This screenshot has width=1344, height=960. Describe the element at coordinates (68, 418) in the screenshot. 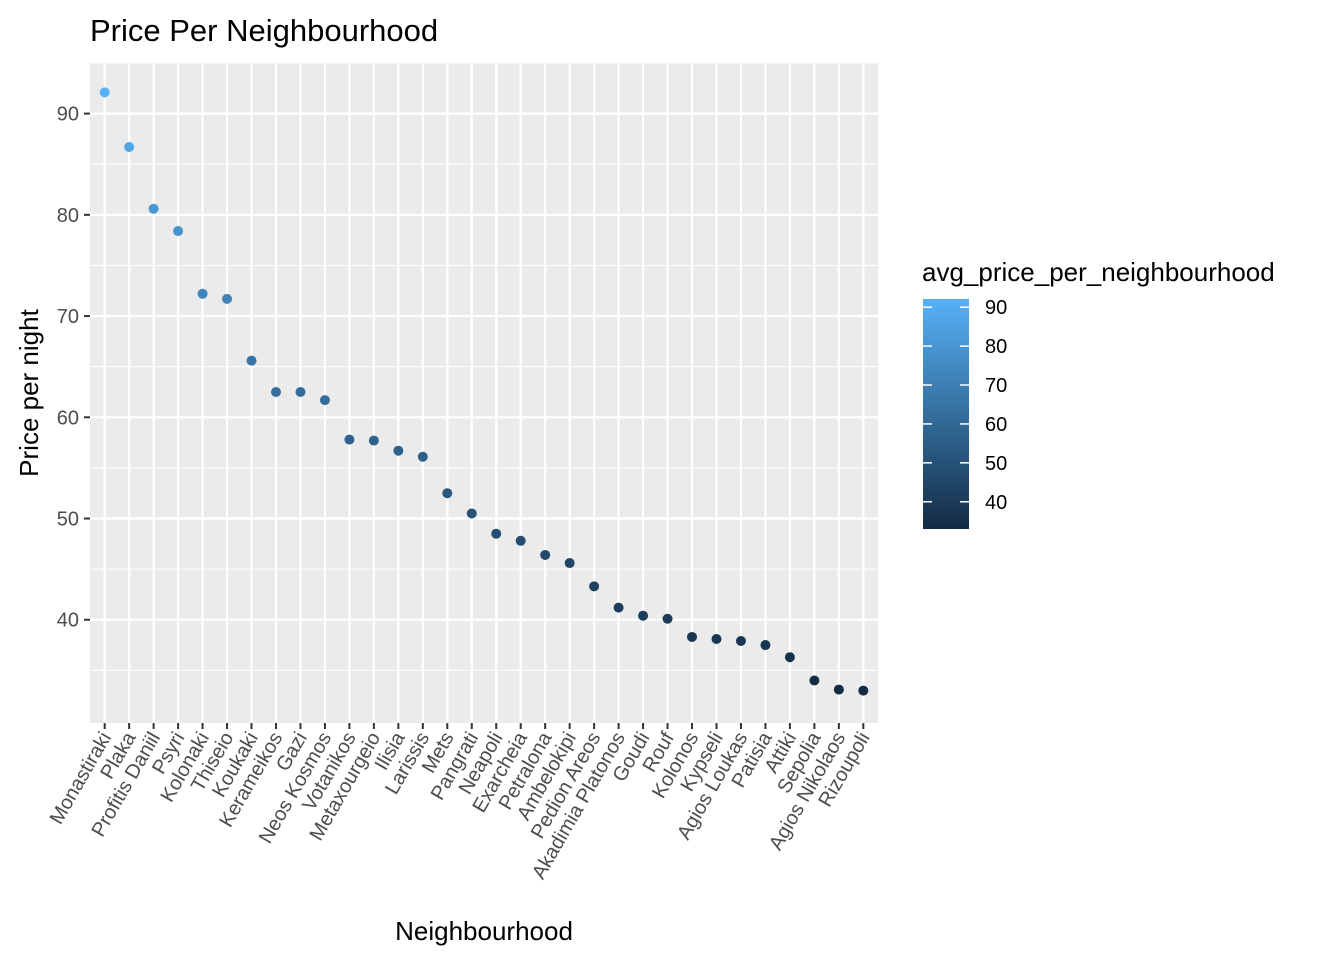

I see `y-tick-label: 60` at that location.